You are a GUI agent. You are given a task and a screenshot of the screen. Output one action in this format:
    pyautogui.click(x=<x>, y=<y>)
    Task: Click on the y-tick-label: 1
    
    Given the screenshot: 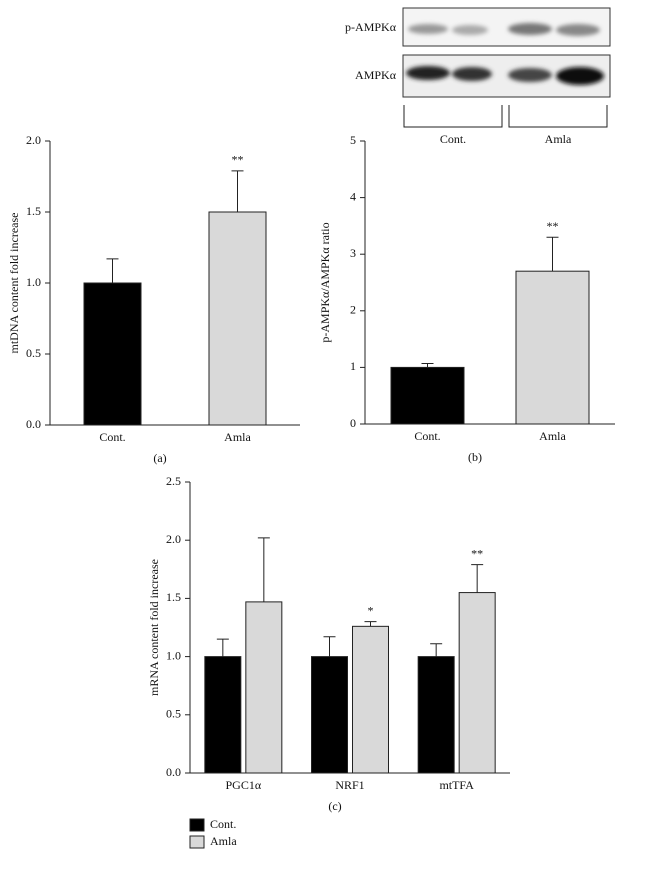 What is the action you would take?
    pyautogui.click(x=353, y=366)
    